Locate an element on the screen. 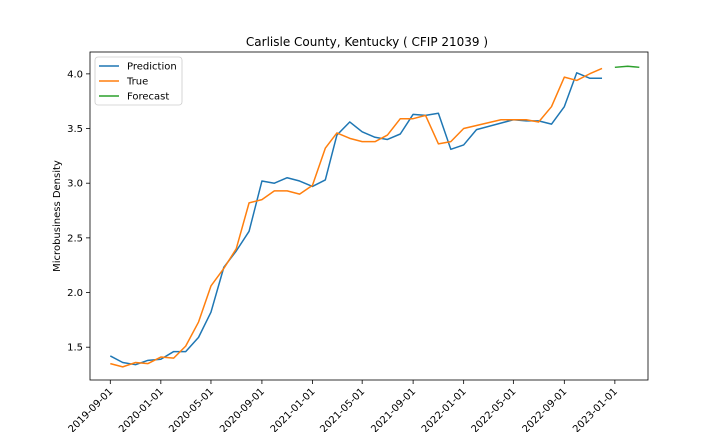 The image size is (720, 432). legend-label: Prediction is located at coordinates (152, 67).